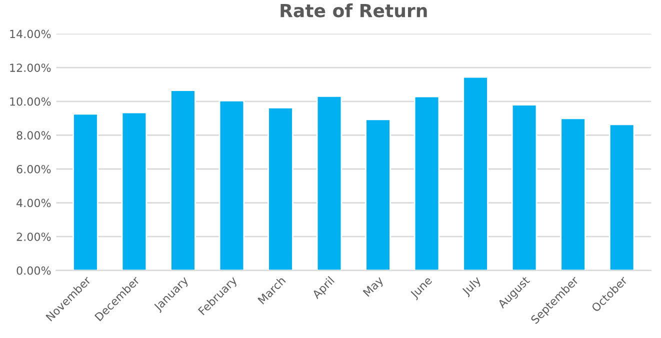  What do you see at coordinates (353, 10) in the screenshot?
I see `chart-title: Rate of Return` at bounding box center [353, 10].